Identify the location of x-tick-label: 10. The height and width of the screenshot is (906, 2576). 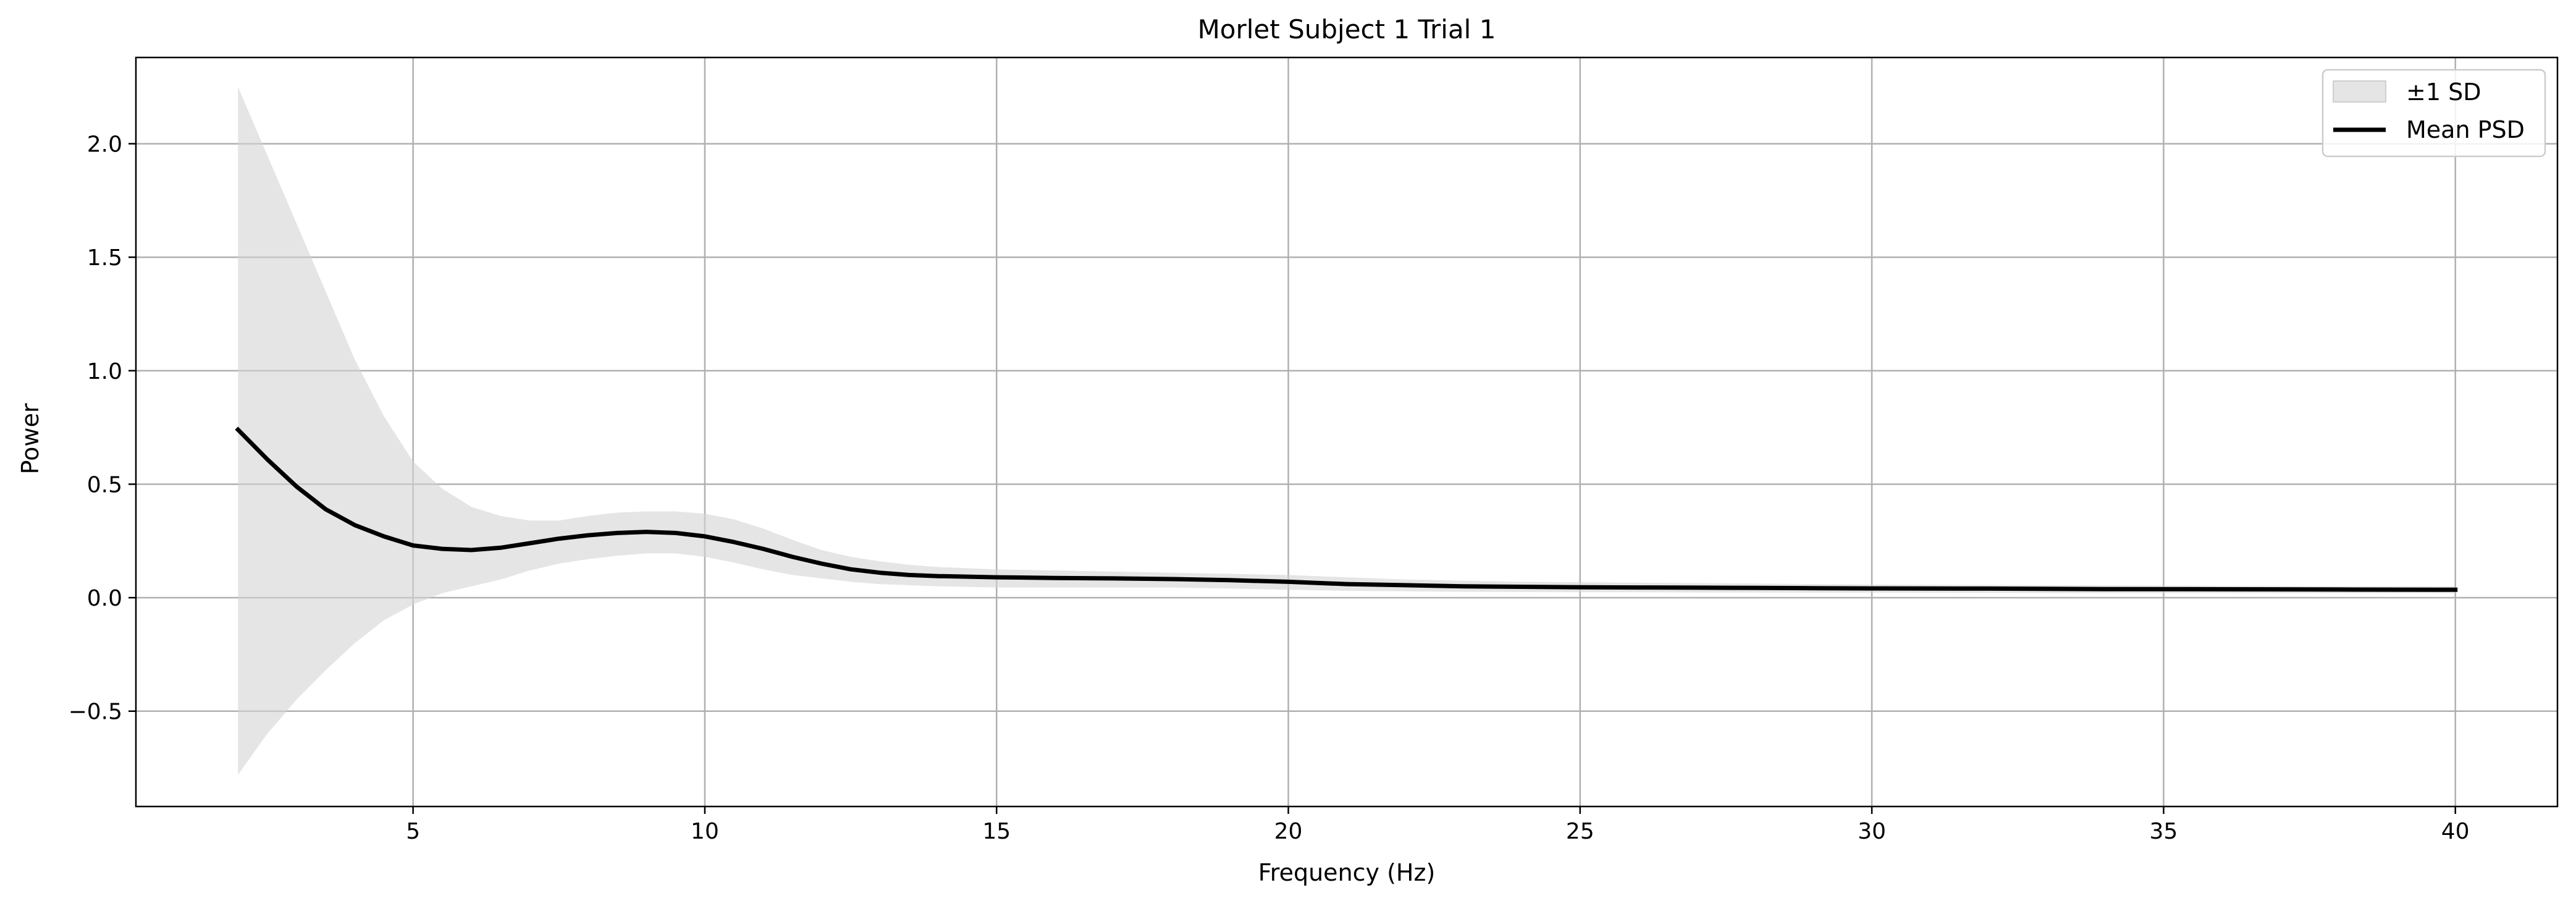
(705, 831).